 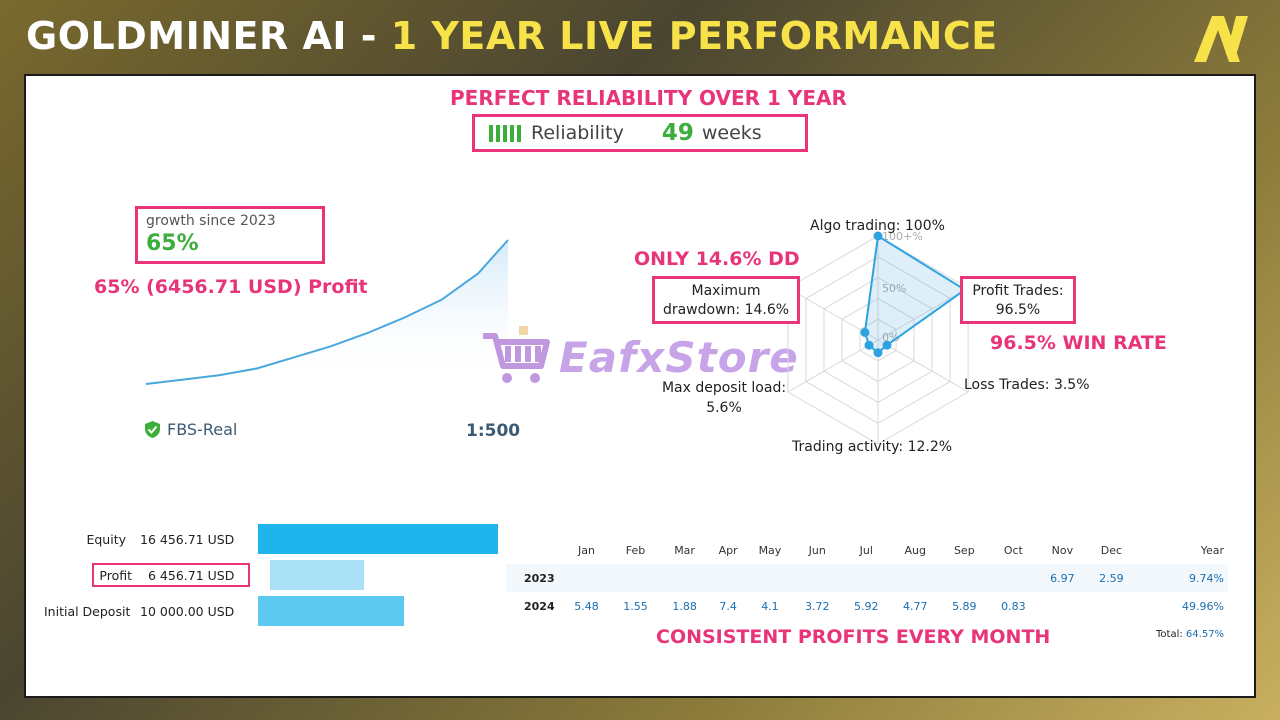 What do you see at coordinates (877, 226) in the screenshot?
I see `radar-label-algo: Algo trading: 100%` at bounding box center [877, 226].